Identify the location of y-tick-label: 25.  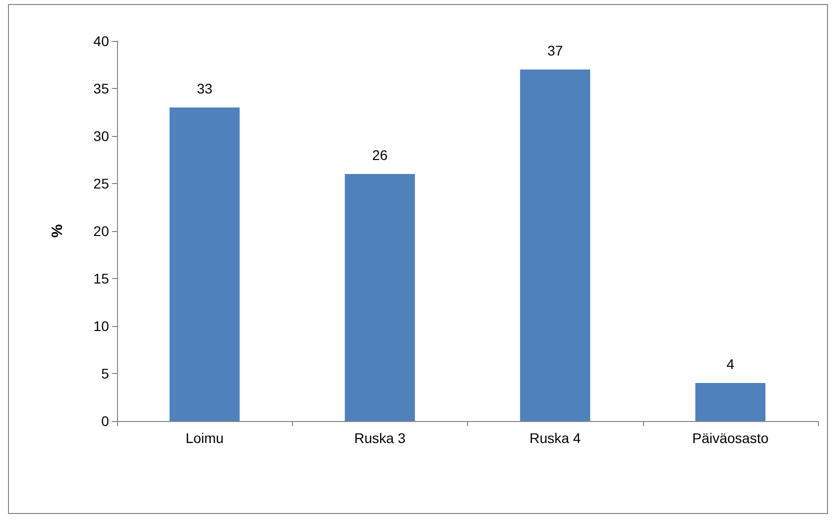
(101, 184).